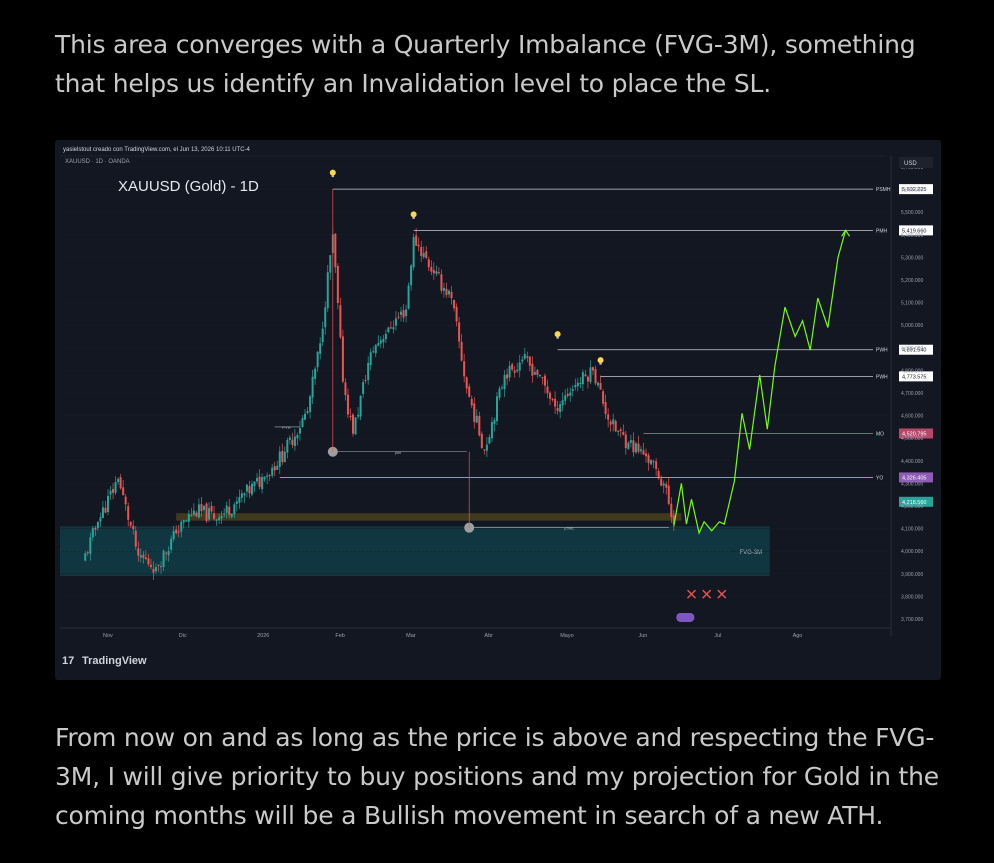  Describe the element at coordinates (488, 636) in the screenshot. I see `x-tick-label: Abr` at that location.